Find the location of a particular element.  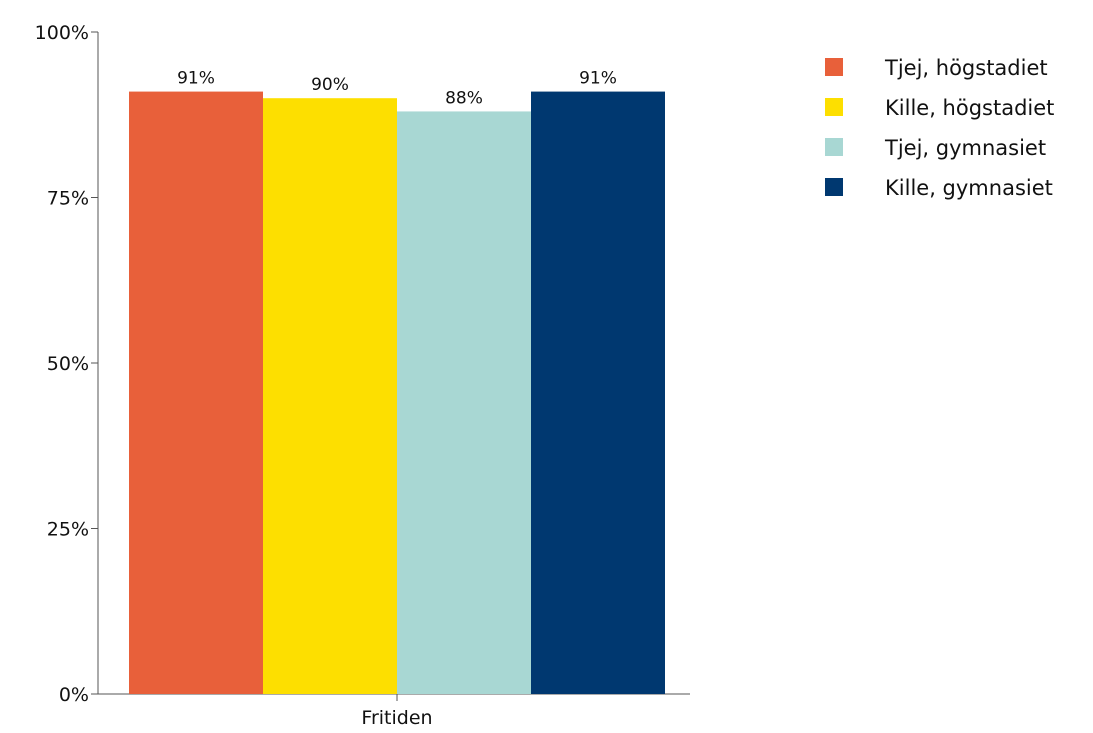

legend-label: Tjej, gymnasiet is located at coordinates (965, 148).